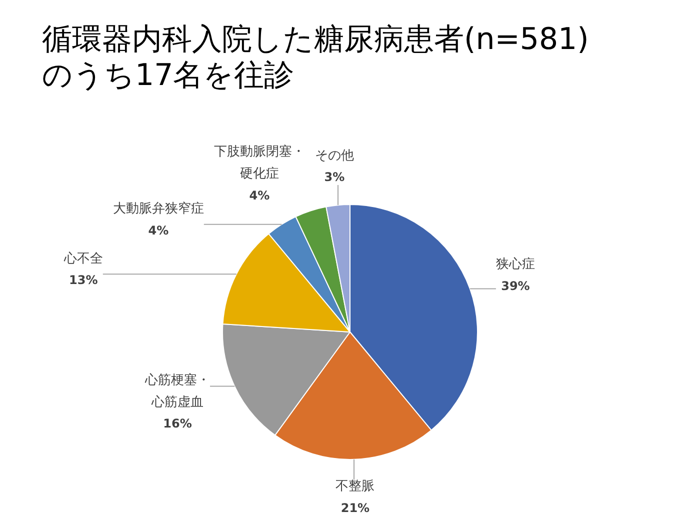 The width and height of the screenshot is (700, 525). Describe the element at coordinates (177, 391) in the screenshot. I see `slice-label: 心筋梗塞・心筋虚血` at that location.